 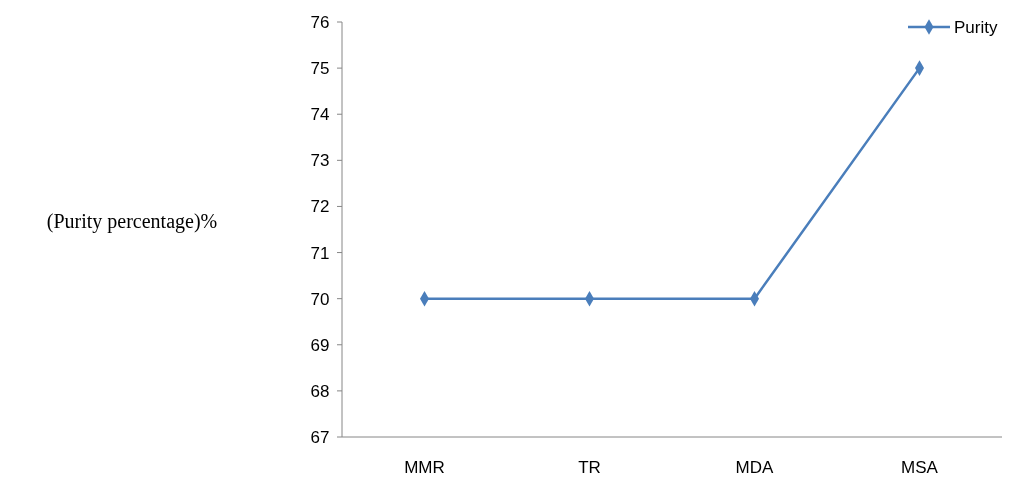 What do you see at coordinates (320, 345) in the screenshot?
I see `y-tick-label: 69` at bounding box center [320, 345].